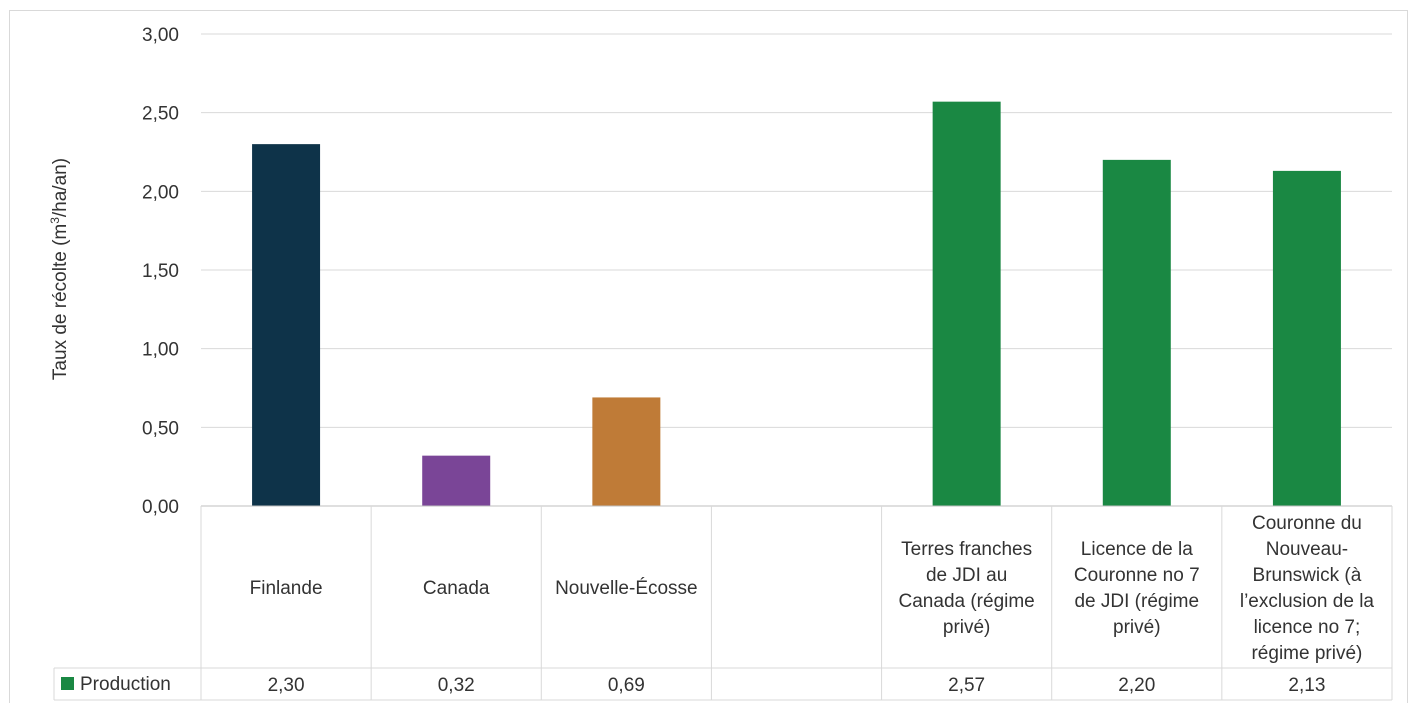  Describe the element at coordinates (1307, 627) in the screenshot. I see `category-label: licence no 7;` at that location.